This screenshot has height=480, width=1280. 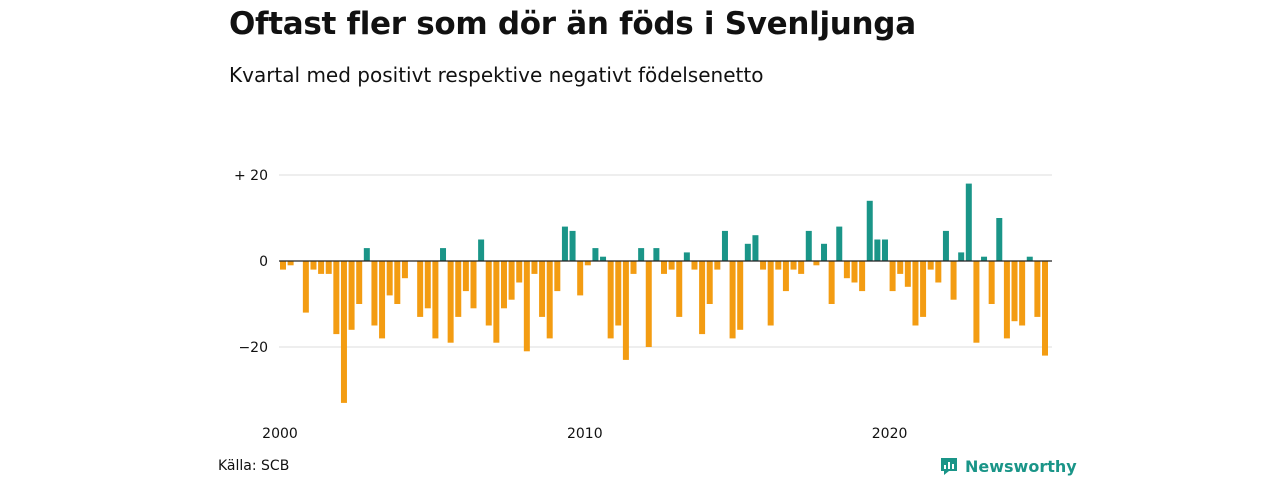 I want to click on newsworthy-logo-icon, so click(x=949, y=466).